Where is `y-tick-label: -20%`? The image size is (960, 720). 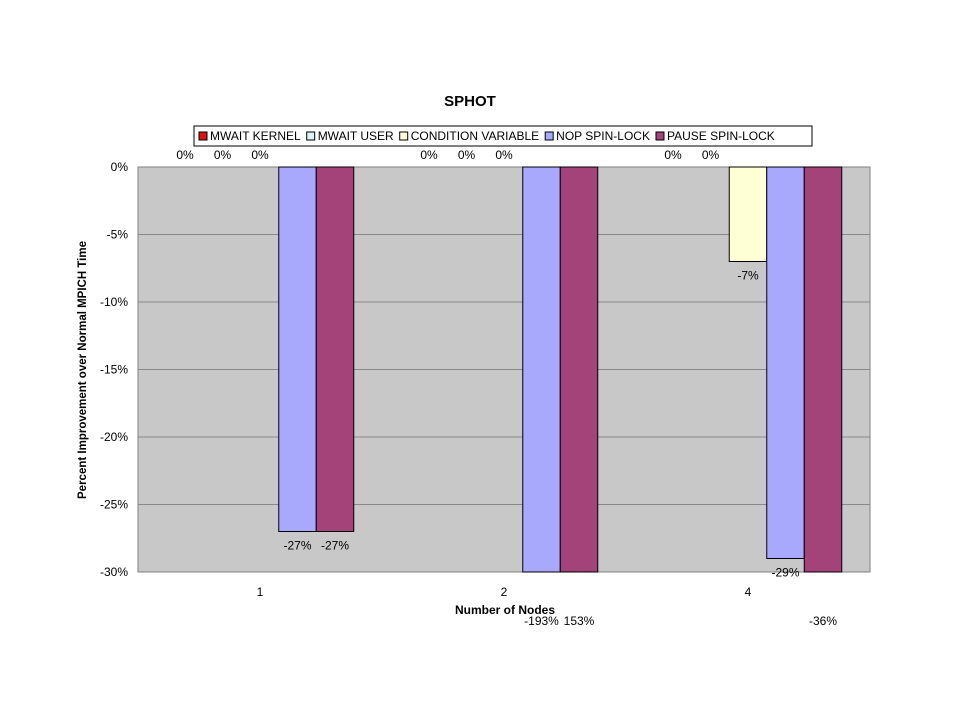 y-tick-label: -20% is located at coordinates (114, 437).